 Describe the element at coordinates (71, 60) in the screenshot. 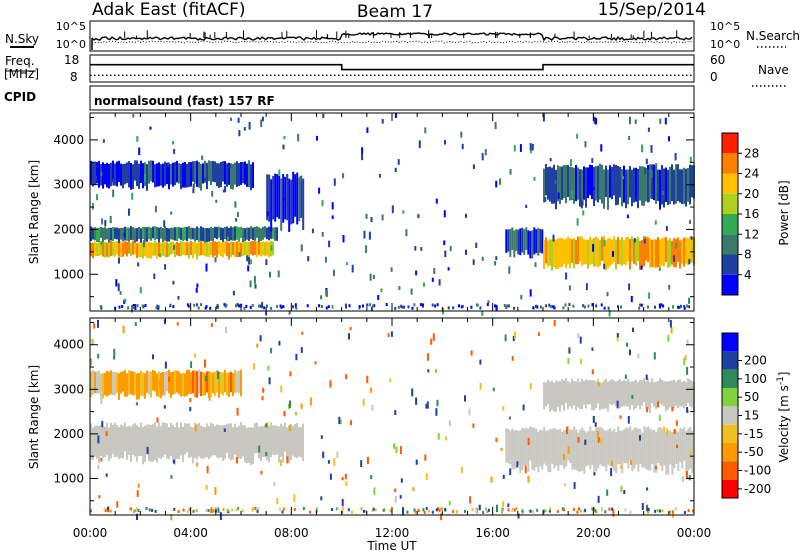

I see `freq-tick-hi: 18` at that location.